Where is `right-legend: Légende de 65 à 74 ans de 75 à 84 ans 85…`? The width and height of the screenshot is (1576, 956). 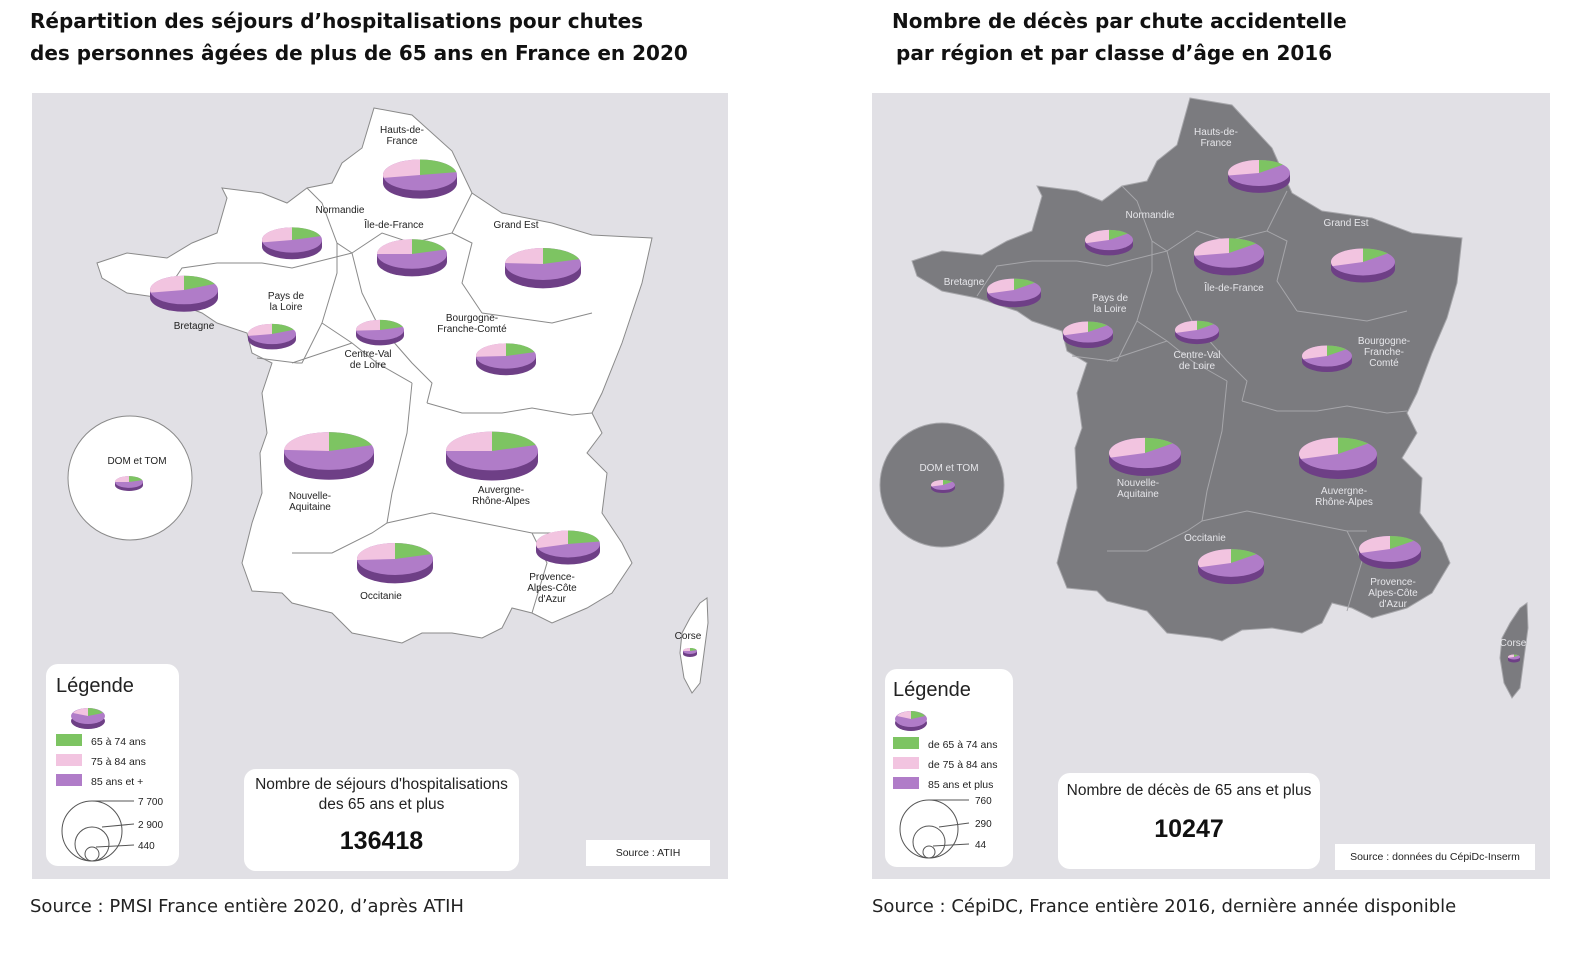 right-legend: Légende de 65 à 74 ans de 75 à 84 ans 85… is located at coordinates (949, 768).